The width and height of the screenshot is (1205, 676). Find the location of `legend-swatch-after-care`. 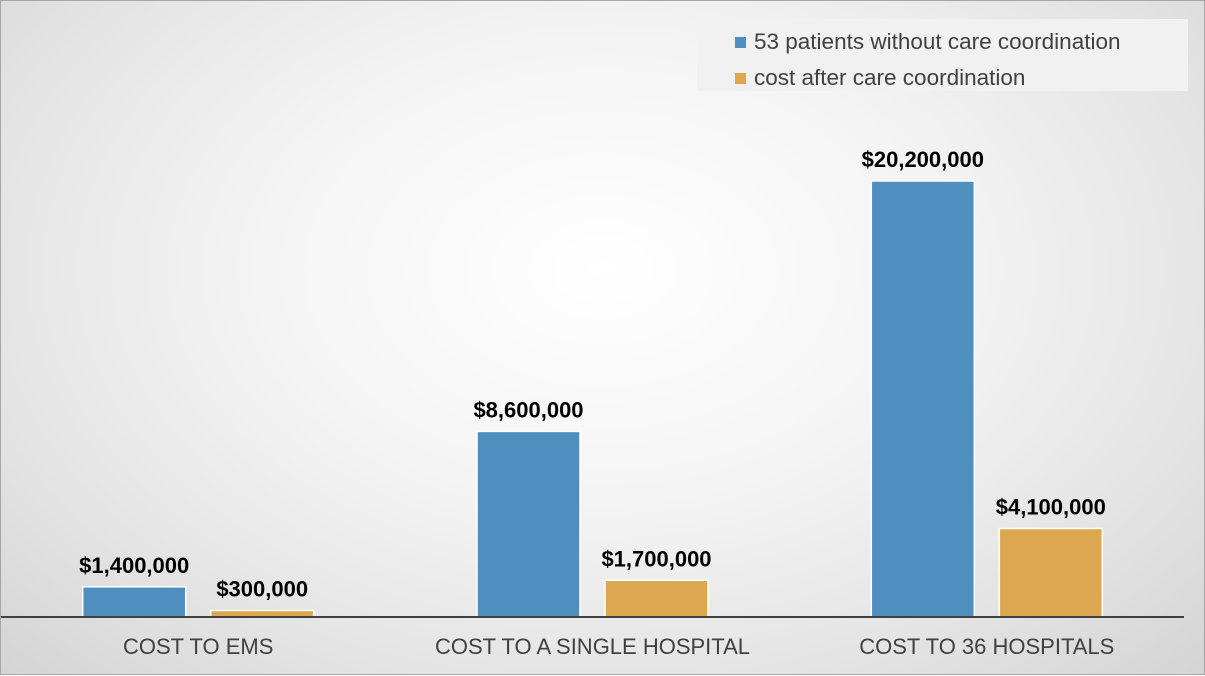

legend-swatch-after-care is located at coordinates (740, 78).